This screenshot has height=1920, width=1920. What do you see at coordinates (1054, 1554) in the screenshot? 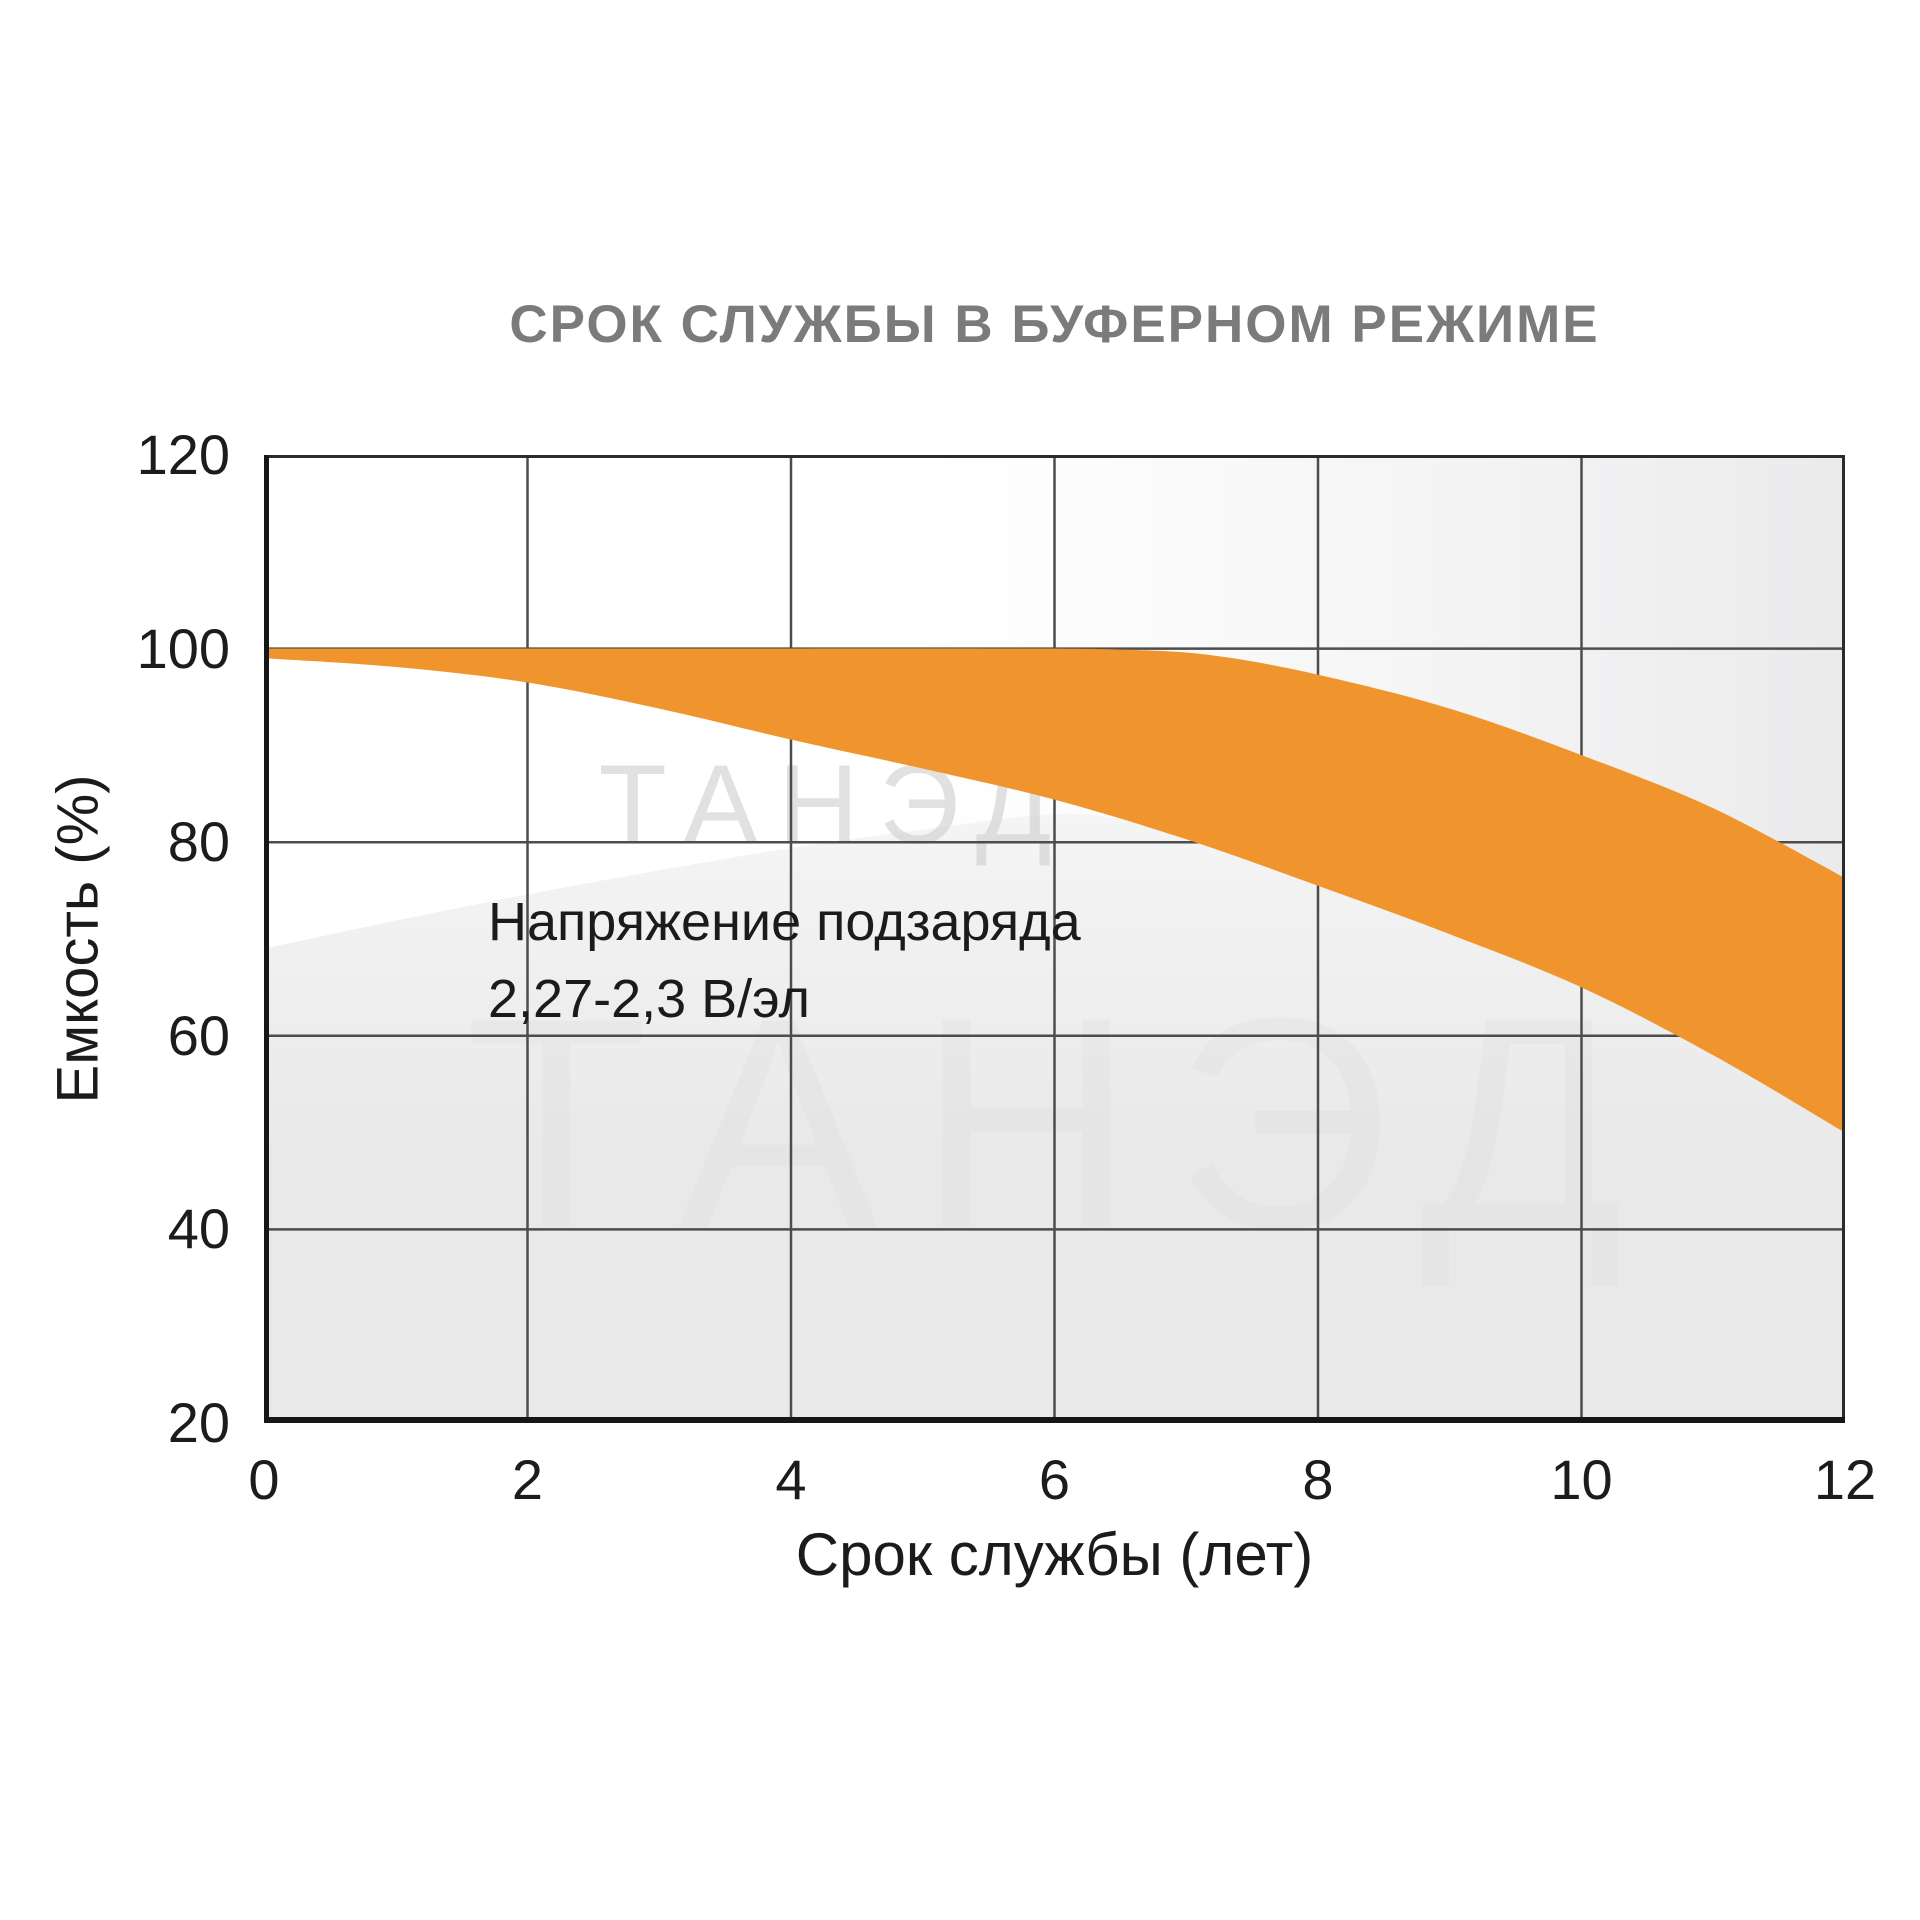
I see `x-axis-title: Срок службы (лет)` at bounding box center [1054, 1554].